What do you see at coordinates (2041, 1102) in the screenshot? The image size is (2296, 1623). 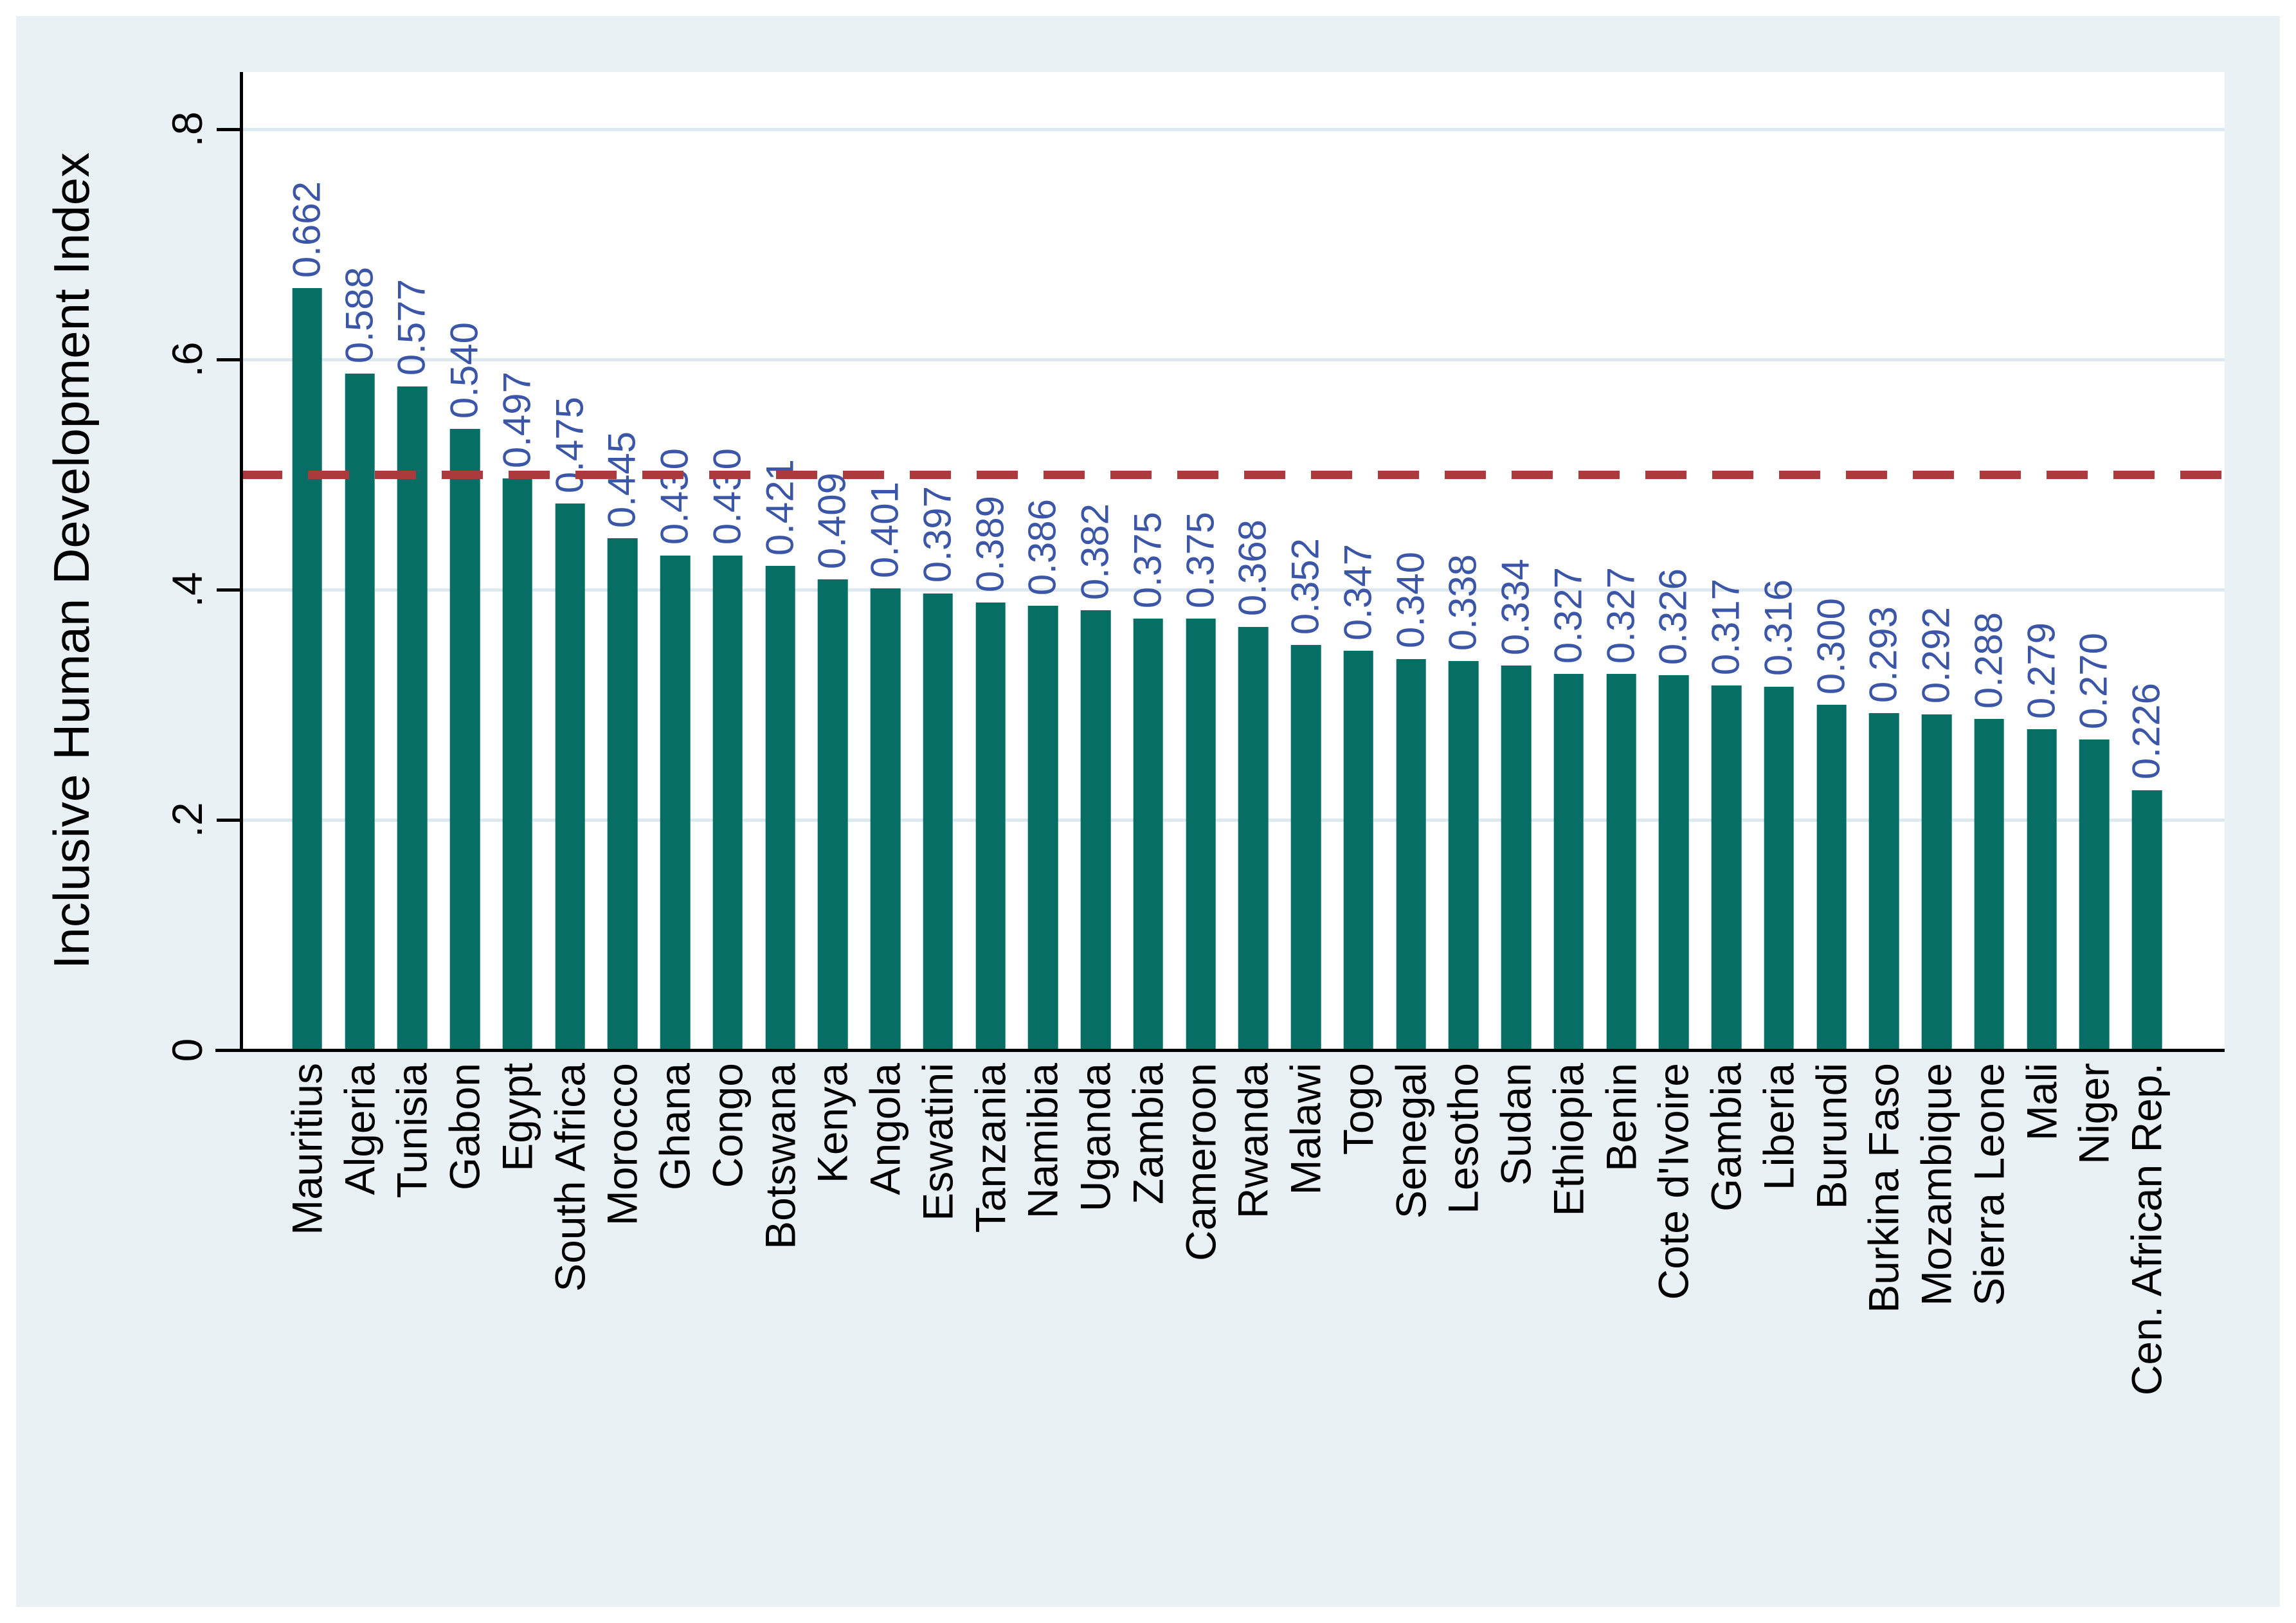 I see `category-label: Mali` at bounding box center [2041, 1102].